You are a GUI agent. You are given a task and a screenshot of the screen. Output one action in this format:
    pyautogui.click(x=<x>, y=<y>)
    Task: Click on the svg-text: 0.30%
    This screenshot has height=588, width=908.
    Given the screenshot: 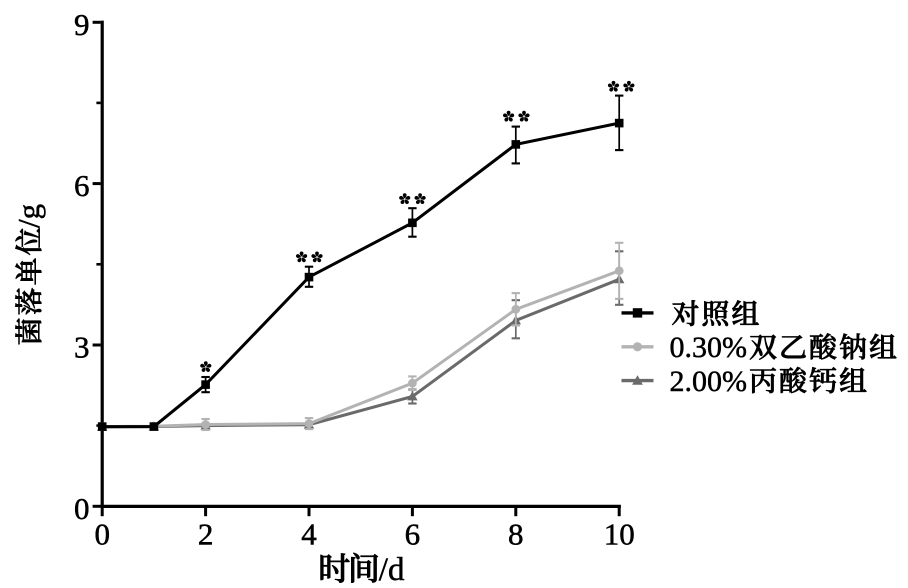 What is the action you would take?
    pyautogui.click(x=709, y=347)
    